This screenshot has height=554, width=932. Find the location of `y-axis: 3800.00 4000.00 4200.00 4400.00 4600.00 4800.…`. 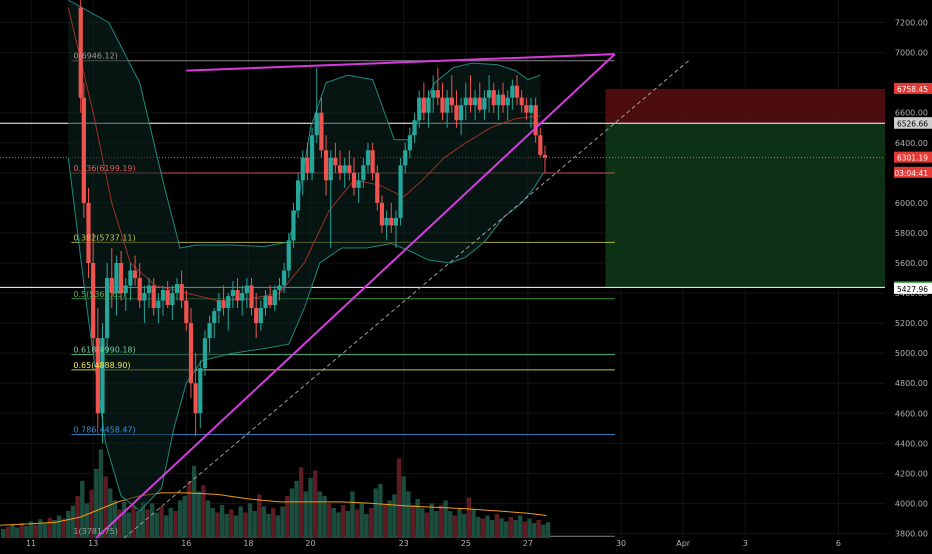

y-axis: 3800.00 4000.00 4200.00 4400.00 4600.00 4800.… is located at coordinates (908, 275).